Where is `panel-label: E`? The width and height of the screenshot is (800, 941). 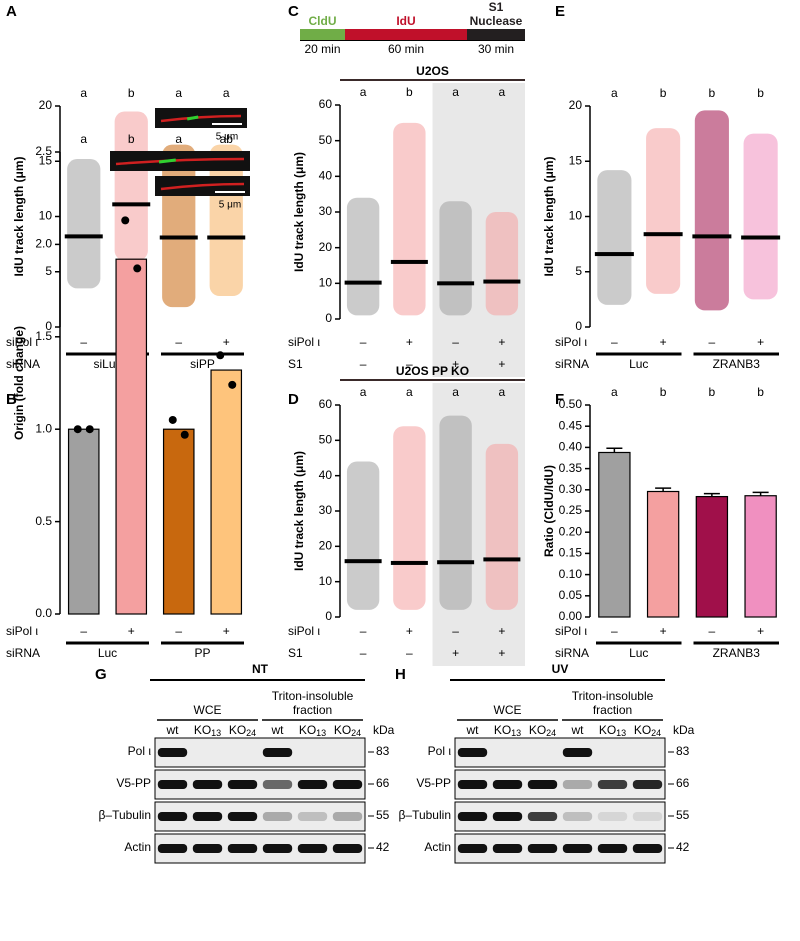 panel-label: E is located at coordinates (560, 11).